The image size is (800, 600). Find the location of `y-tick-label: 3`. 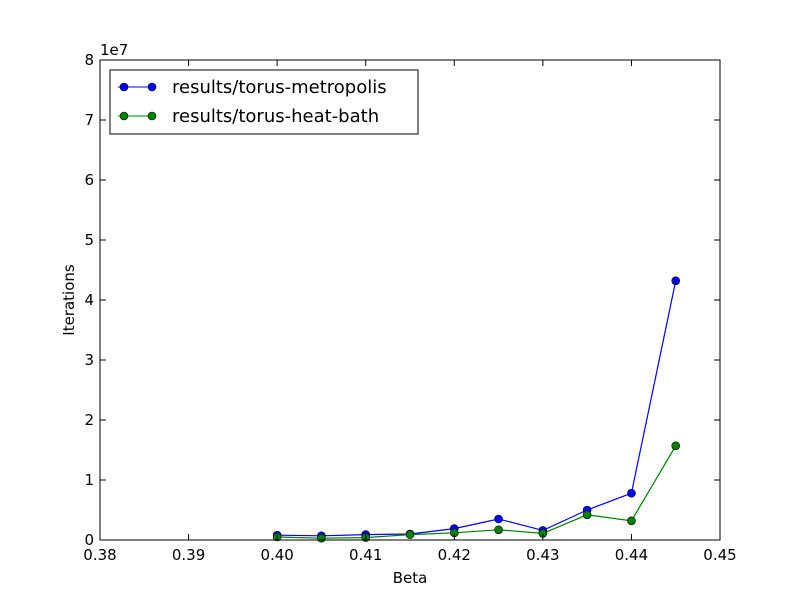

y-tick-label: 3 is located at coordinates (89, 360).